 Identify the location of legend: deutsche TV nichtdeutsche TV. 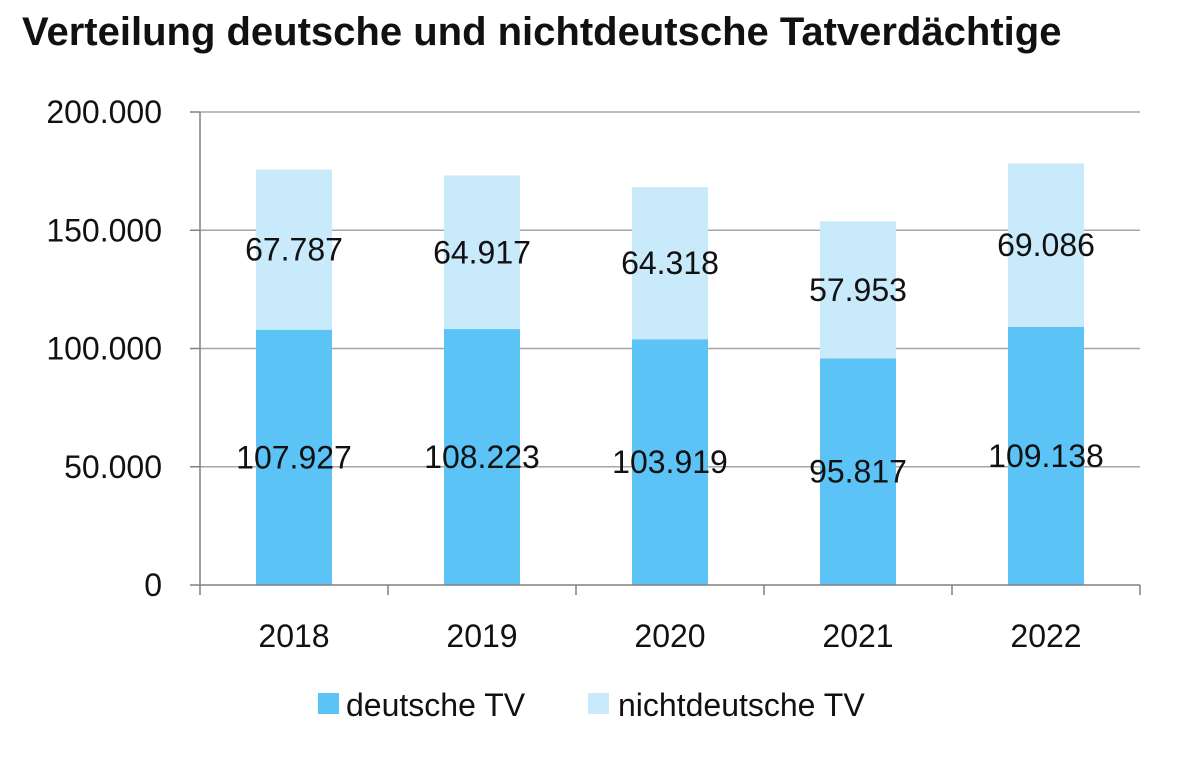
(591, 705).